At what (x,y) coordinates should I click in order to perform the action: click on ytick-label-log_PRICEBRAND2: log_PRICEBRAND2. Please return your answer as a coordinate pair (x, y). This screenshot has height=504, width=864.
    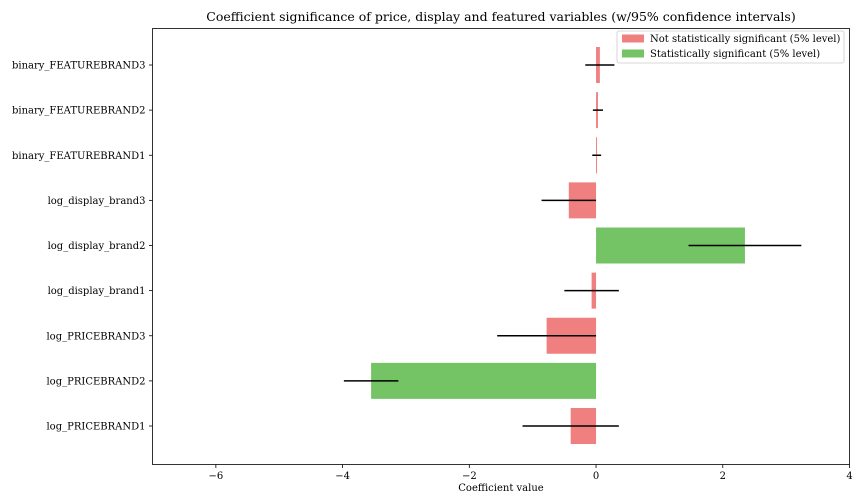
    Looking at the image, I should click on (95, 381).